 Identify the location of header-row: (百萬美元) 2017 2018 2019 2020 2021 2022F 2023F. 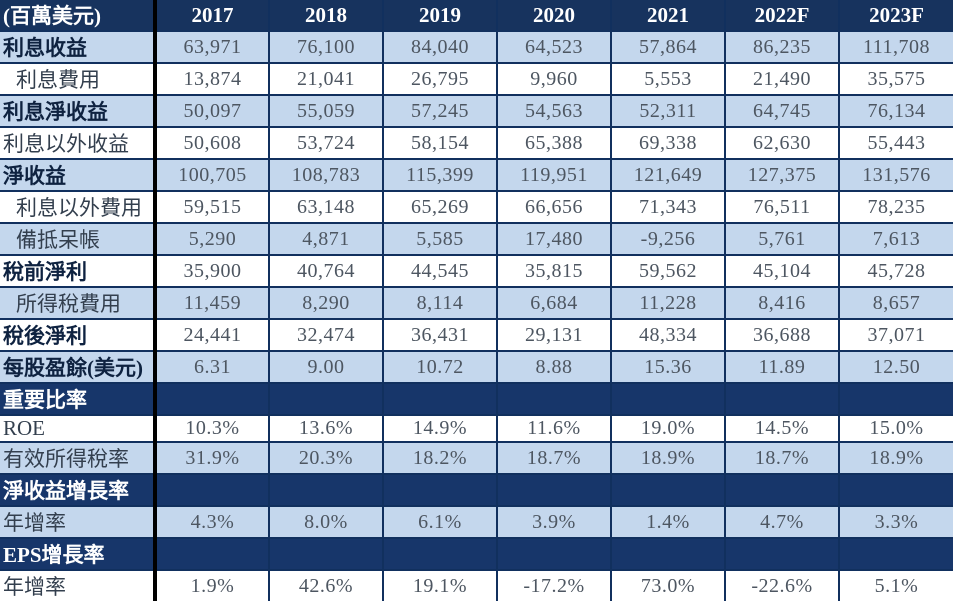
(476, 16).